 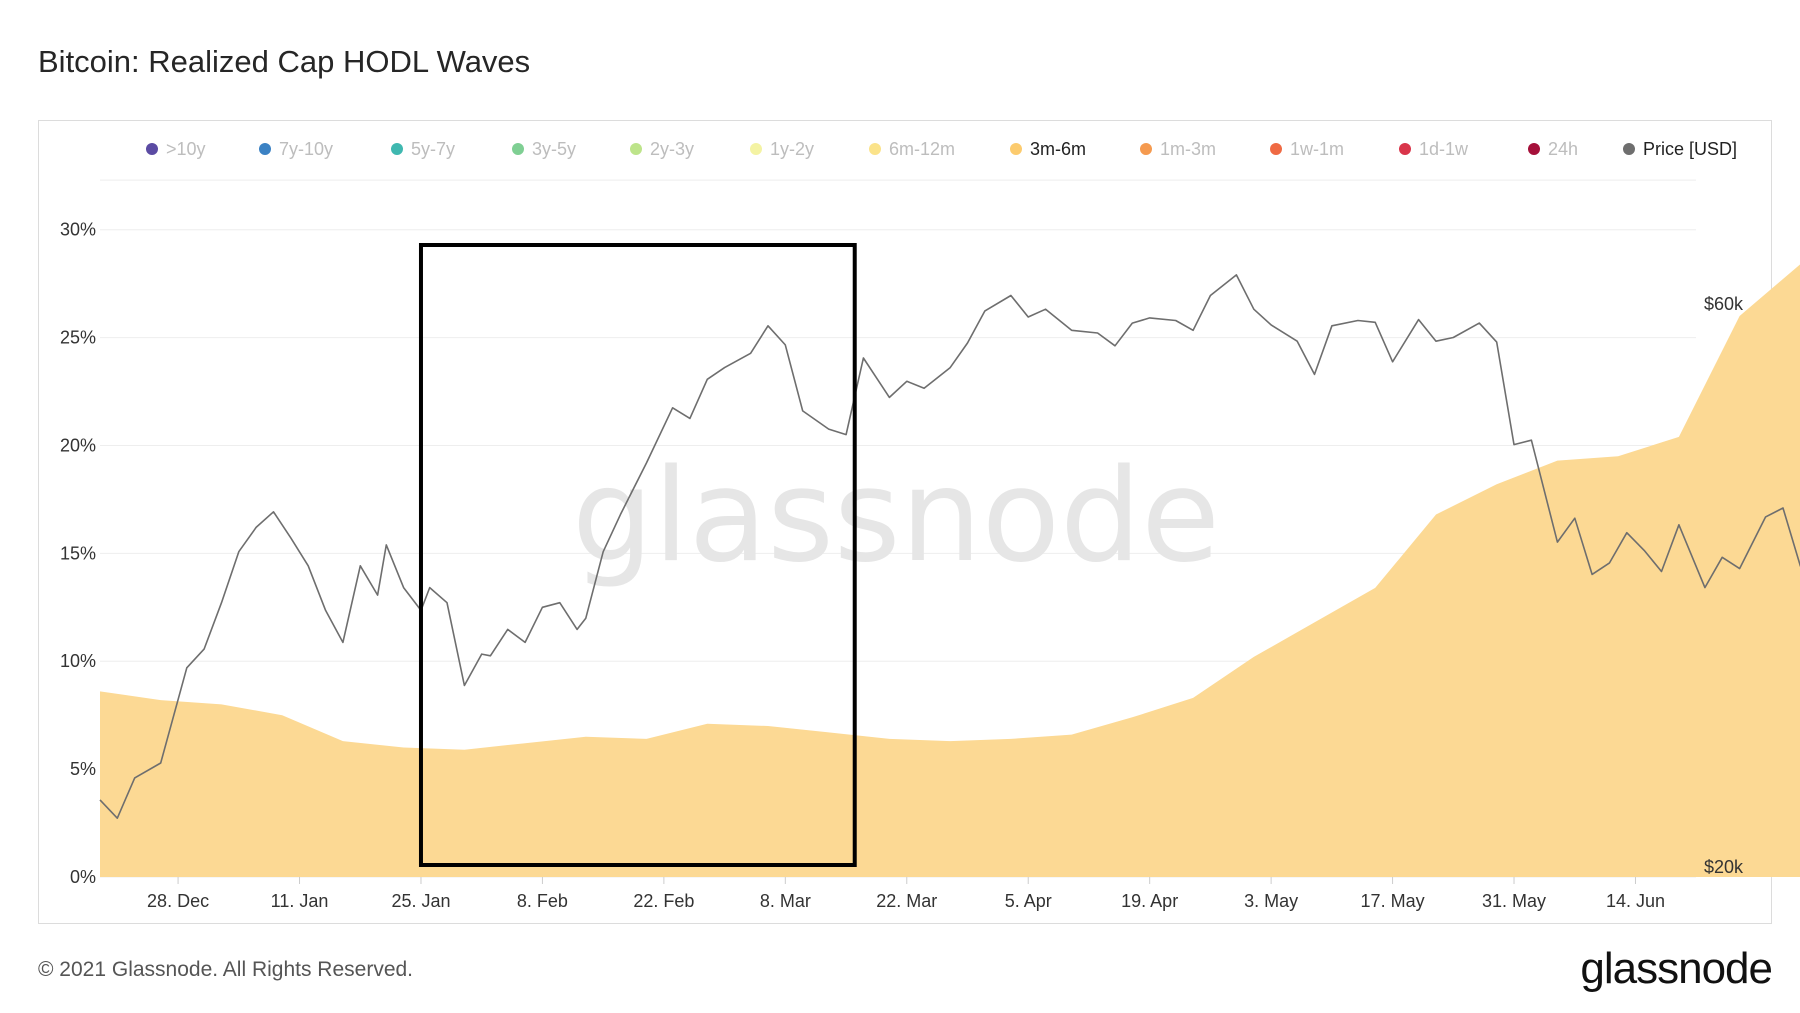 I want to click on x-tick-label: 8. Mar, so click(x=785, y=901).